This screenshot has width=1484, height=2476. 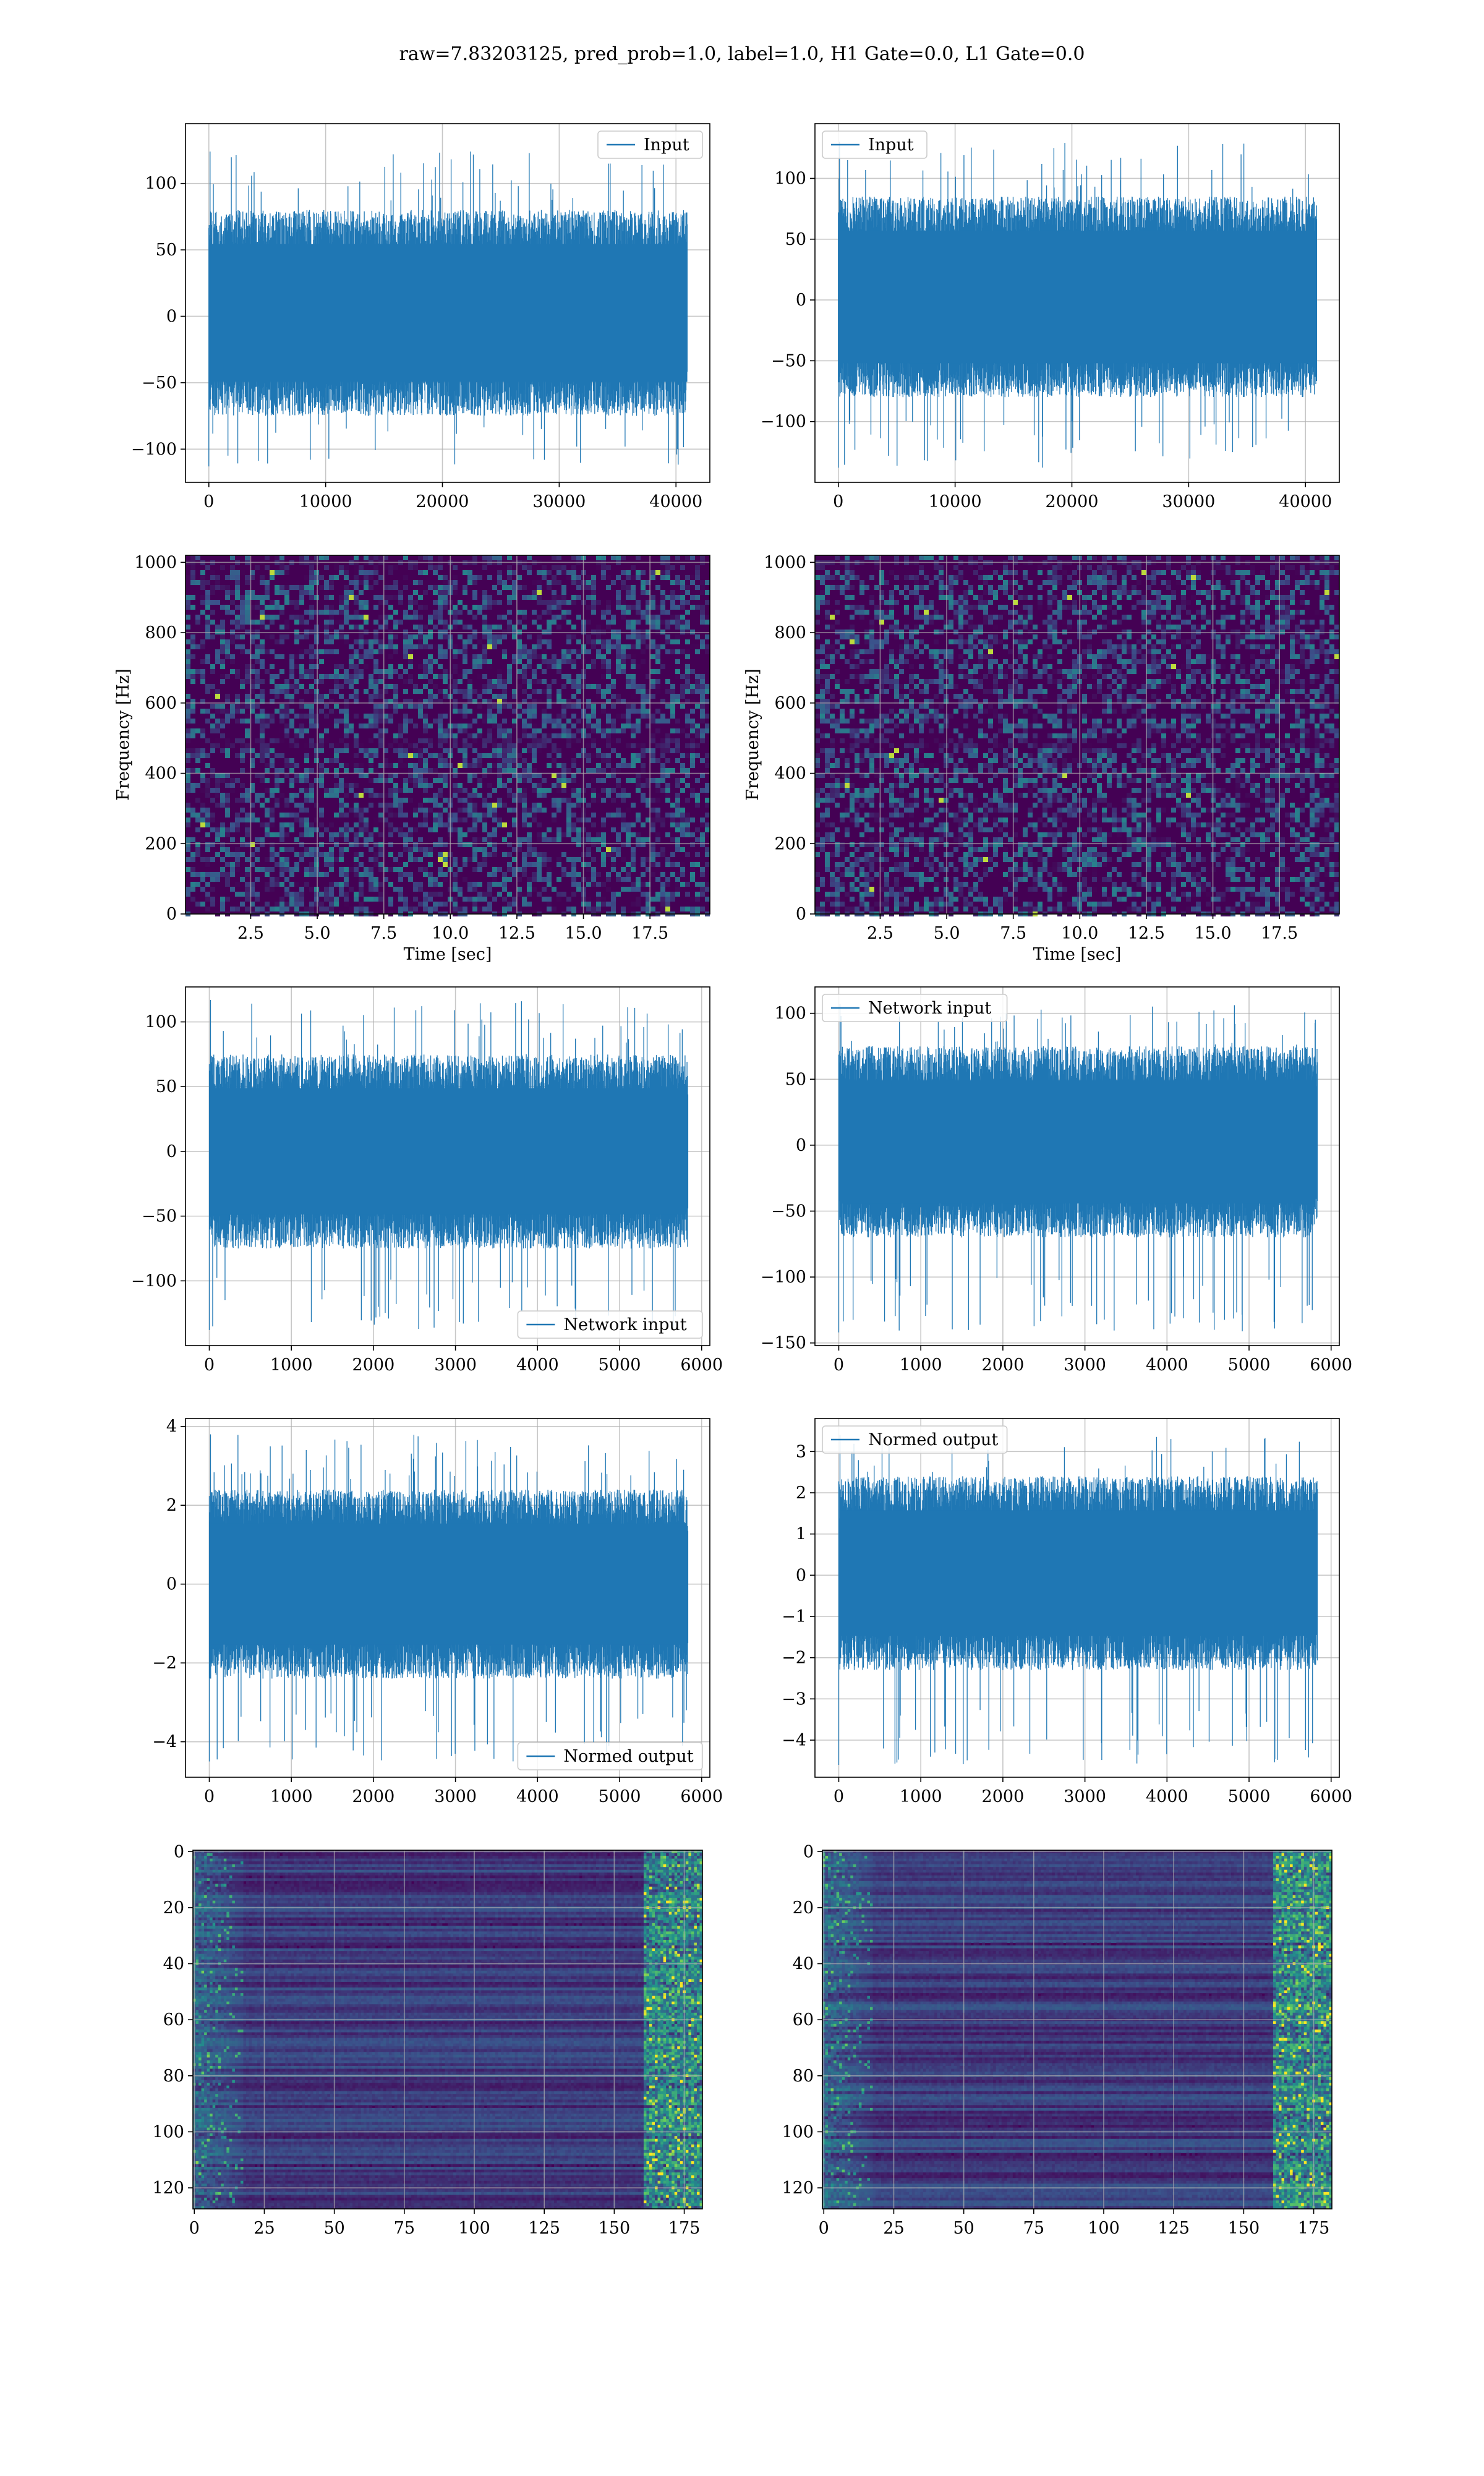 What do you see at coordinates (474, 2228) in the screenshot?
I see `x-tick-label: 100` at bounding box center [474, 2228].